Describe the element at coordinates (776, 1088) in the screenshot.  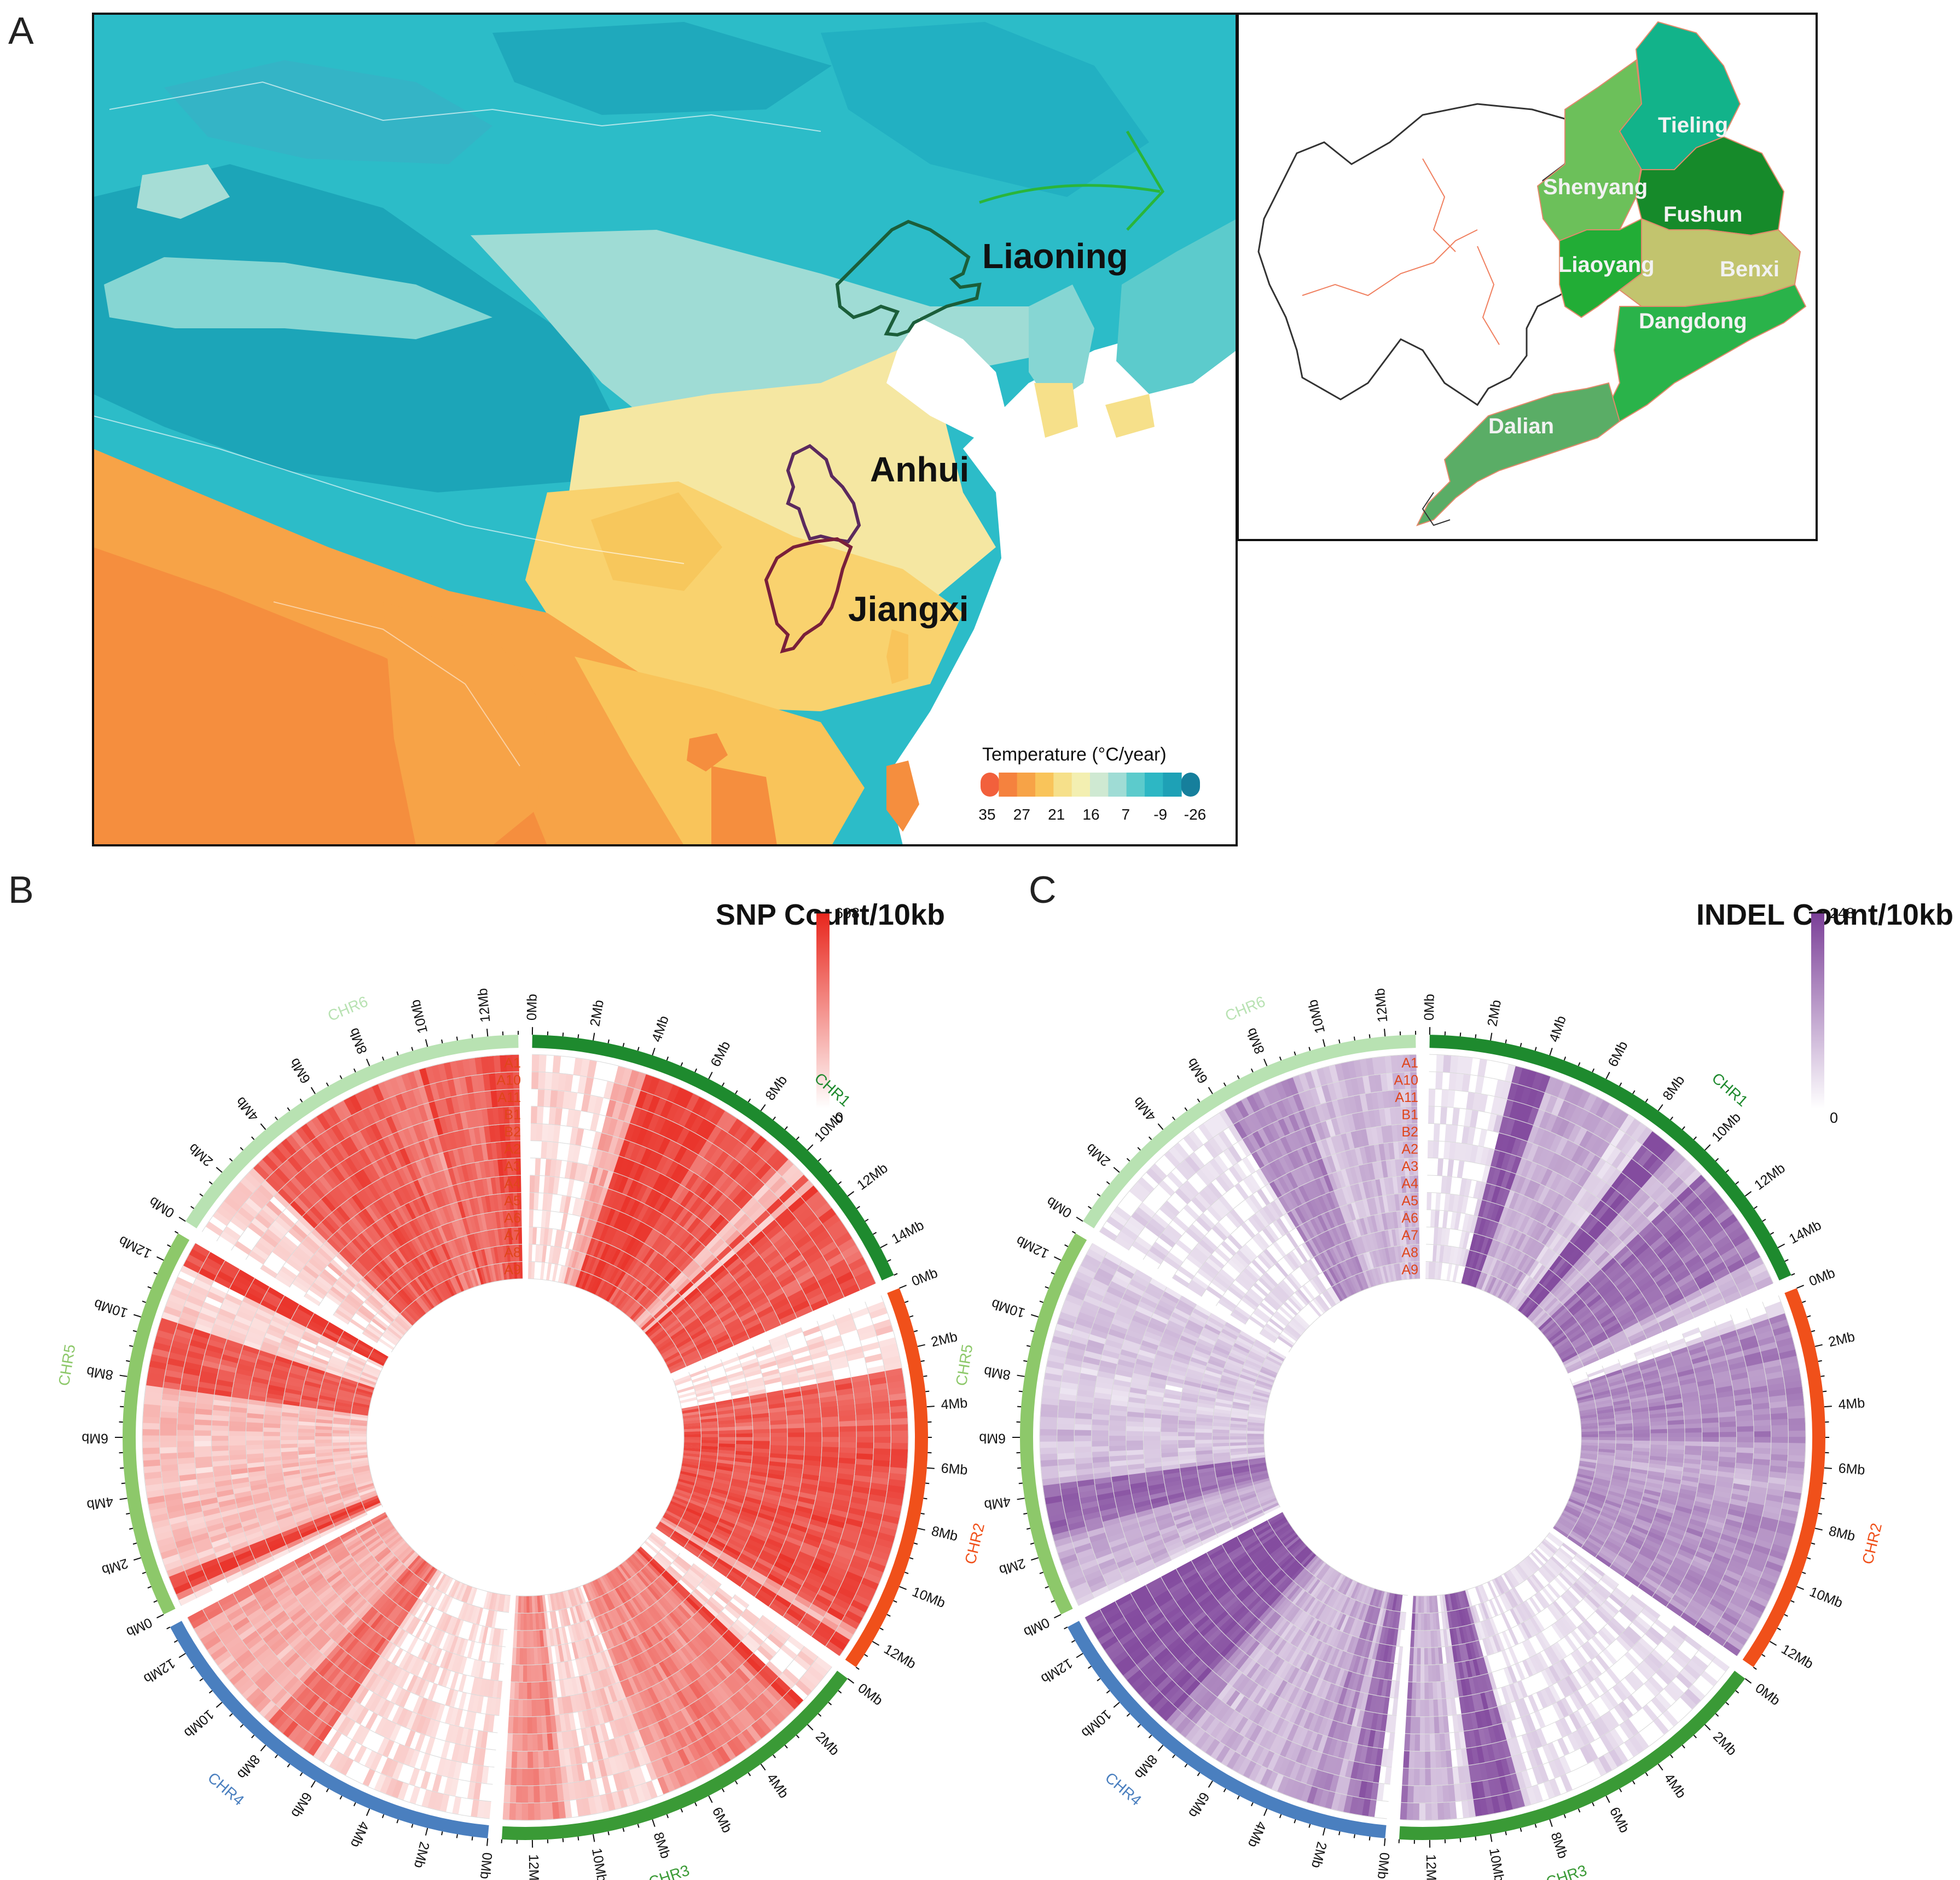
I see `mb-tick-label: 8Mb` at that location.